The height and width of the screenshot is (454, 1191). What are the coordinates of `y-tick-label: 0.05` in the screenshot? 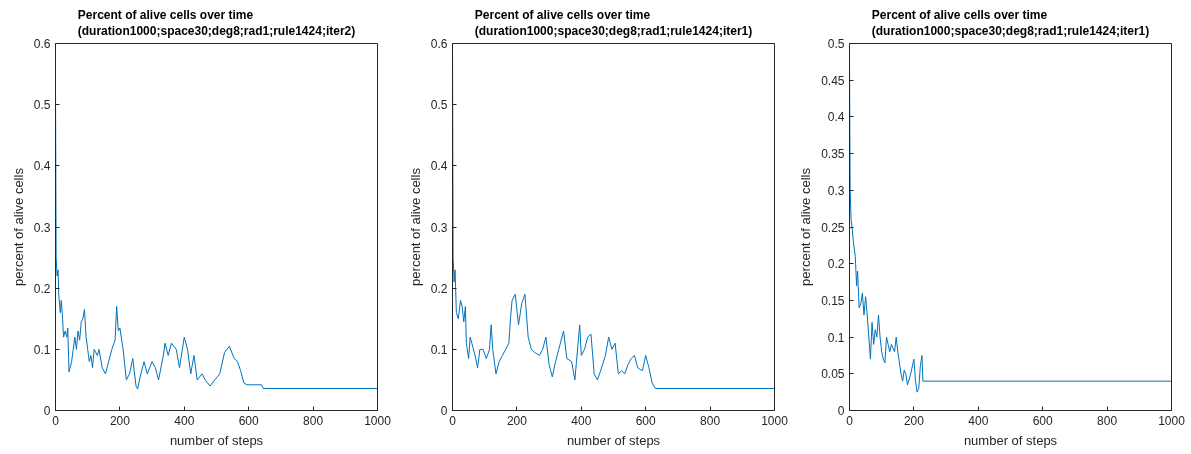 It's located at (833, 374).